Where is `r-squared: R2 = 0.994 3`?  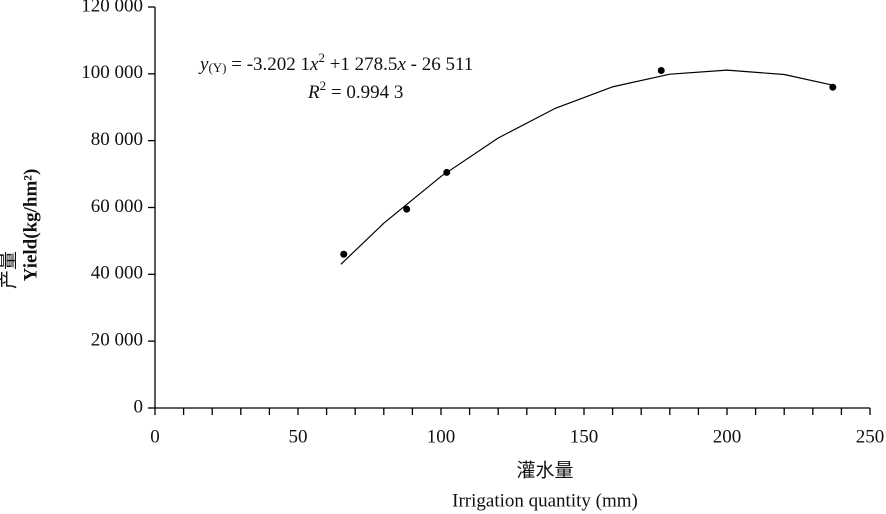
r-squared: R2 = 0.994 3 is located at coordinates (355, 90).